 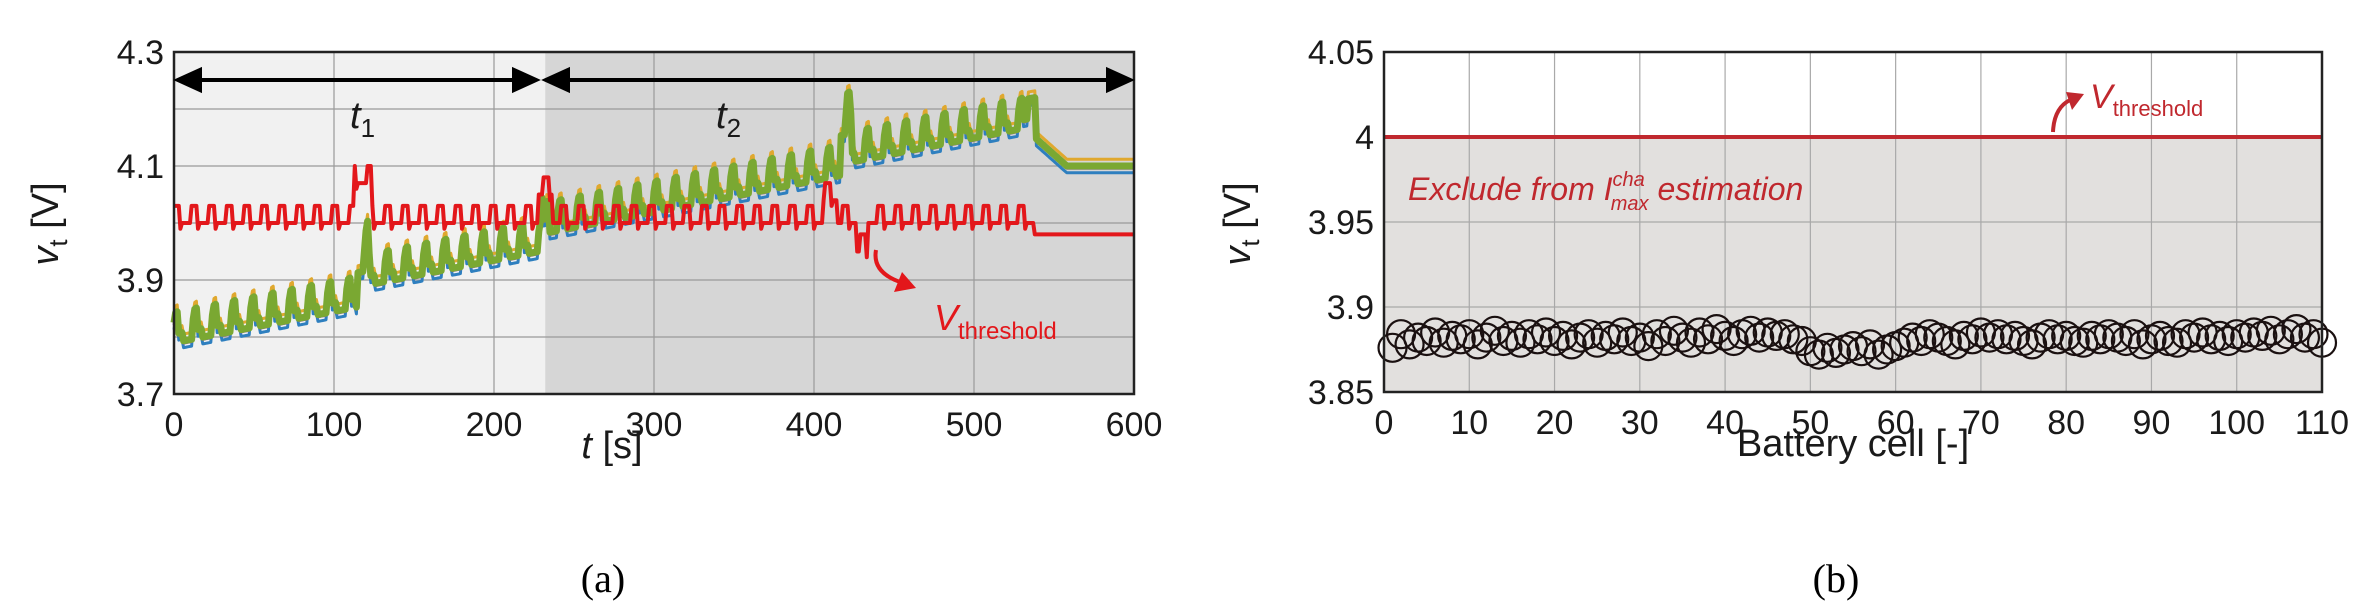 I want to click on x-axis-label-a: t [s], so click(x=611, y=446).